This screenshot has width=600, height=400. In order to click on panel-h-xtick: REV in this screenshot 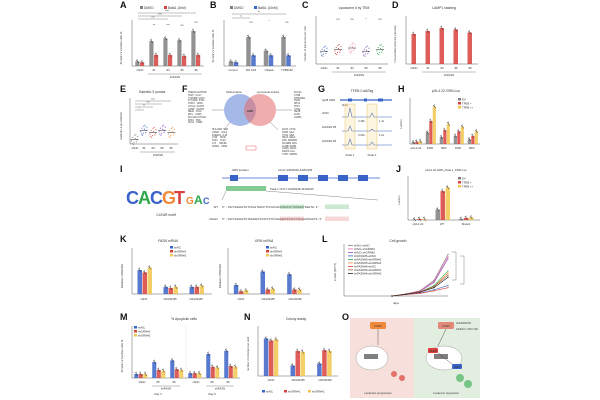, I will do `click(444, 148)`.